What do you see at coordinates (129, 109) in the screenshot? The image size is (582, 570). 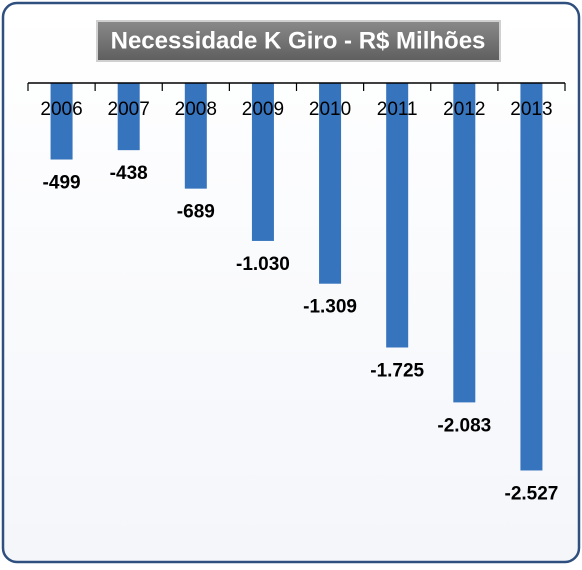 I see `x-tick-label: 2007` at bounding box center [129, 109].